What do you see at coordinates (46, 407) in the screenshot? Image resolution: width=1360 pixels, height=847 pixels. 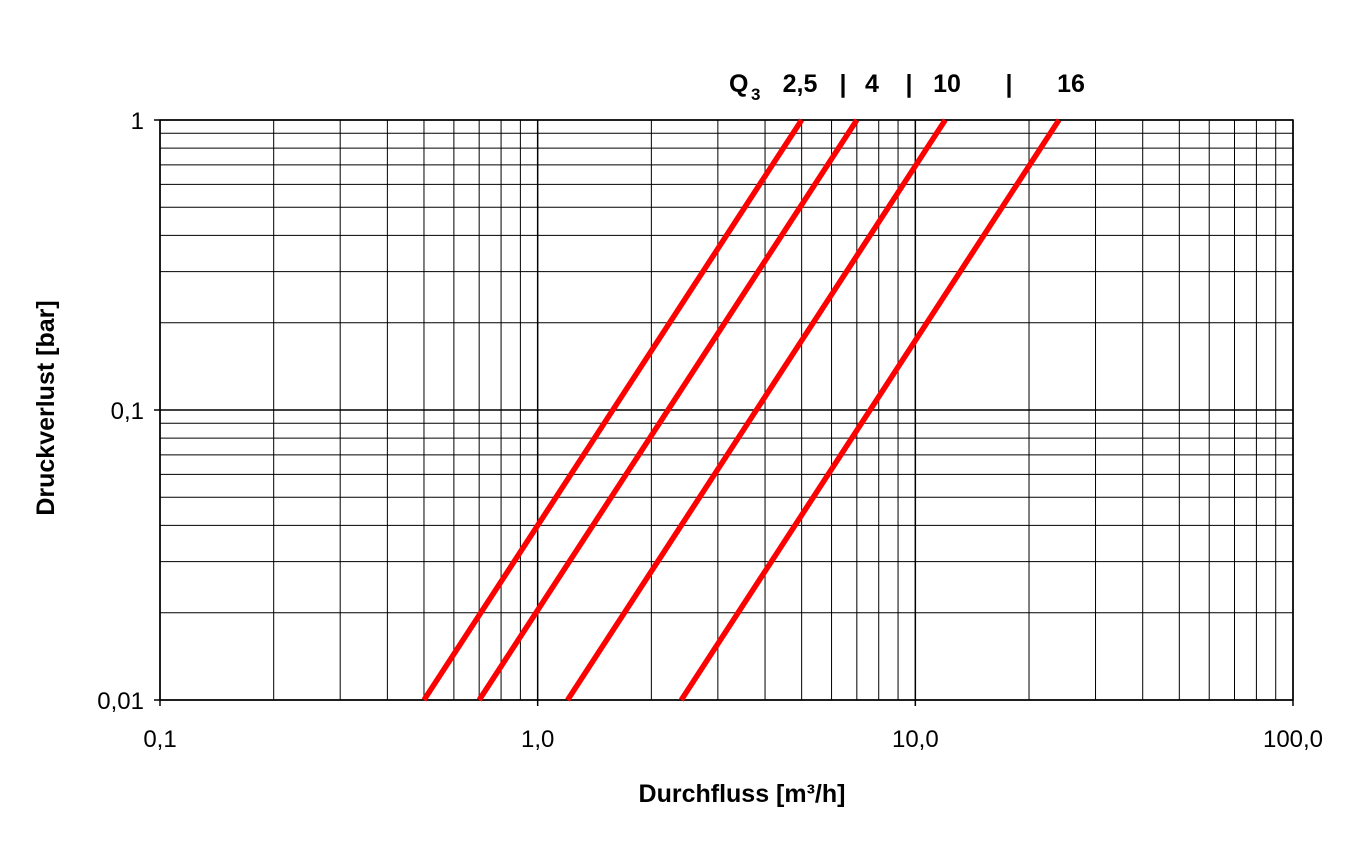 I see `y-axis-label: Druckverlust [bar]` at bounding box center [46, 407].